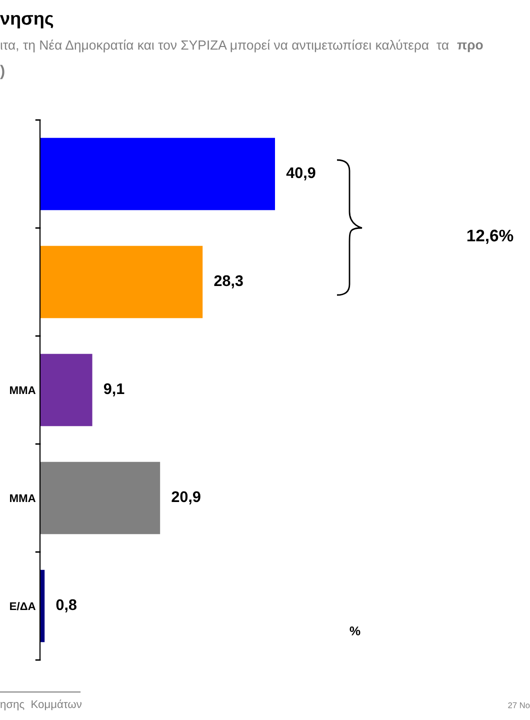  What do you see at coordinates (114, 389) in the screenshot?
I see `data-label: 9,1` at bounding box center [114, 389].